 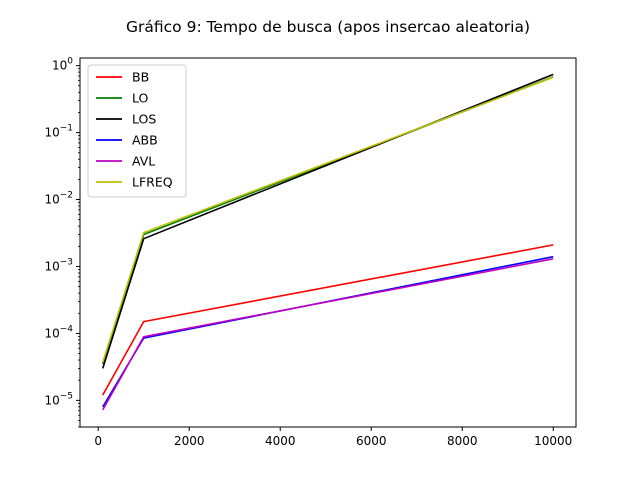 I want to click on legend: BB LO LOS ABB AVL LFREQ, so click(x=137, y=131).